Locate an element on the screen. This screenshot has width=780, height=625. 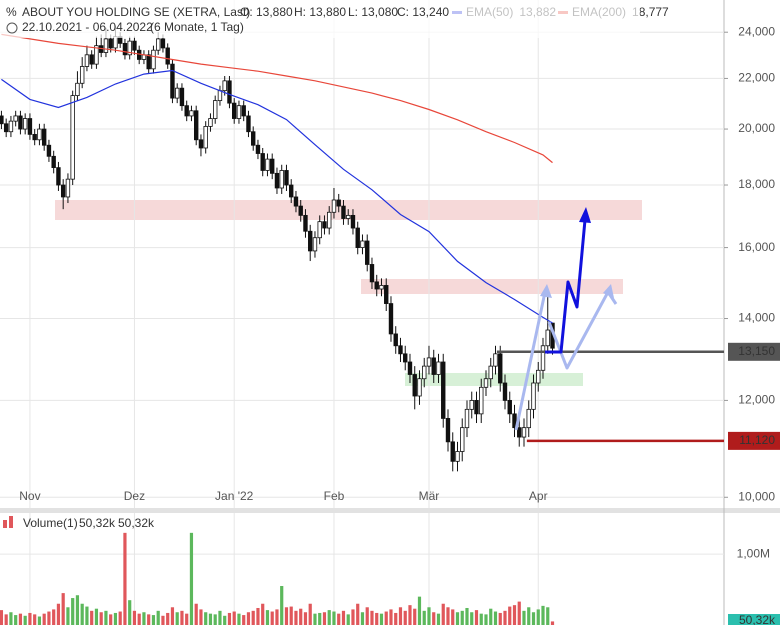
panel-divider is located at coordinates (390, 510).